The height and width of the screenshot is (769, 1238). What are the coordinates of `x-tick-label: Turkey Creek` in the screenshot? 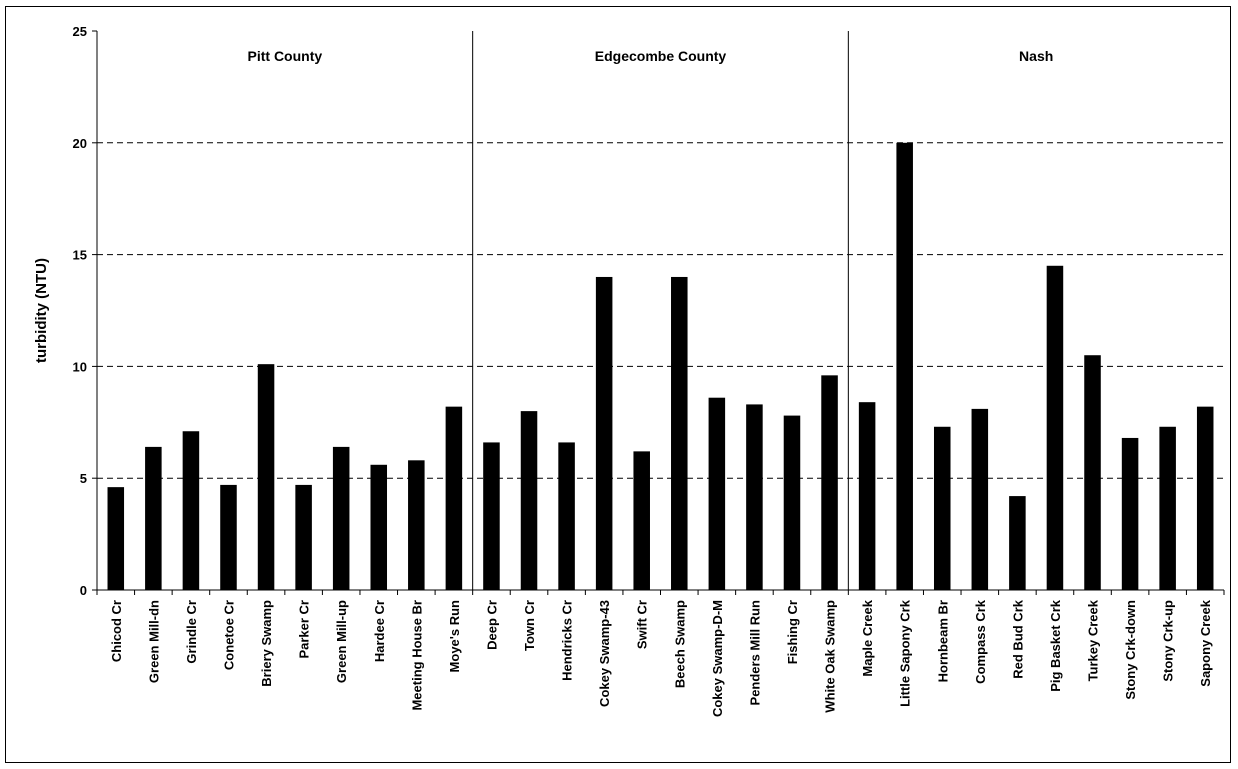 It's located at (1093, 640).